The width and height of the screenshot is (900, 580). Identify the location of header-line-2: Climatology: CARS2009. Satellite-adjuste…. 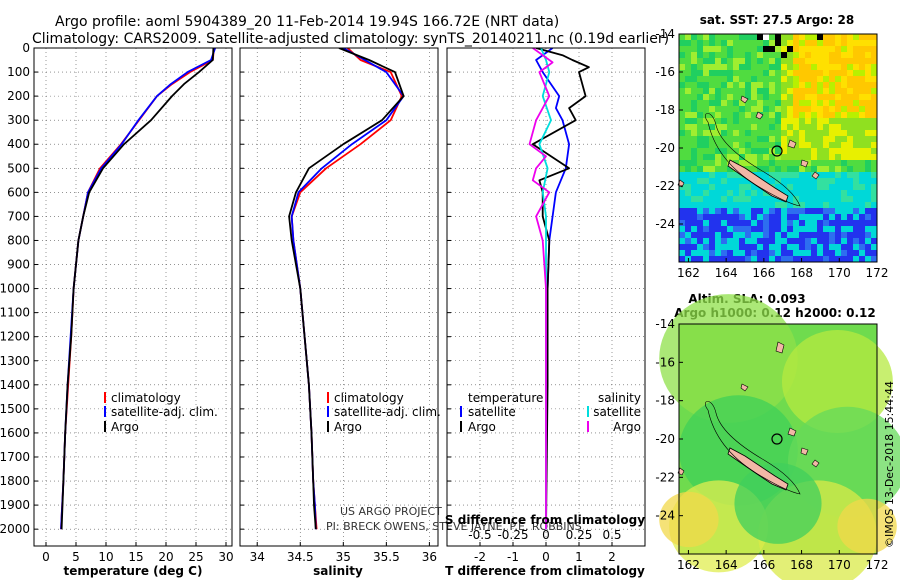
(350, 39).